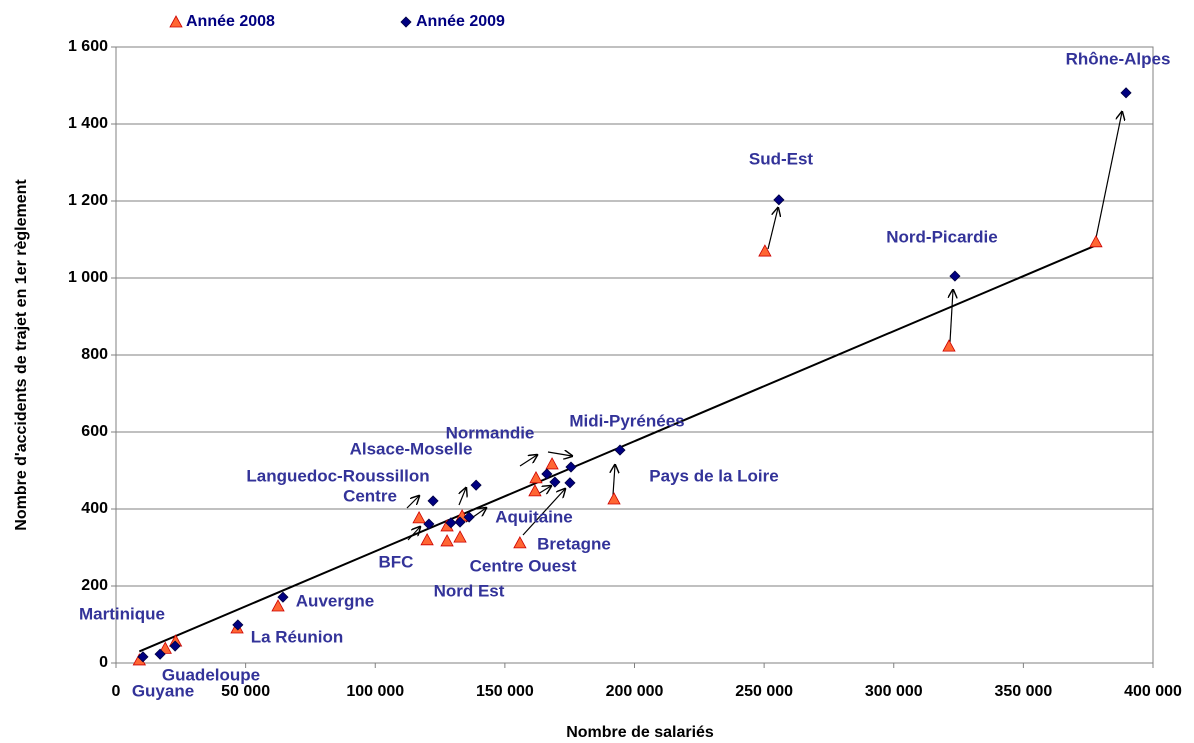  I want to click on y-tick-label: 0, so click(103, 662).